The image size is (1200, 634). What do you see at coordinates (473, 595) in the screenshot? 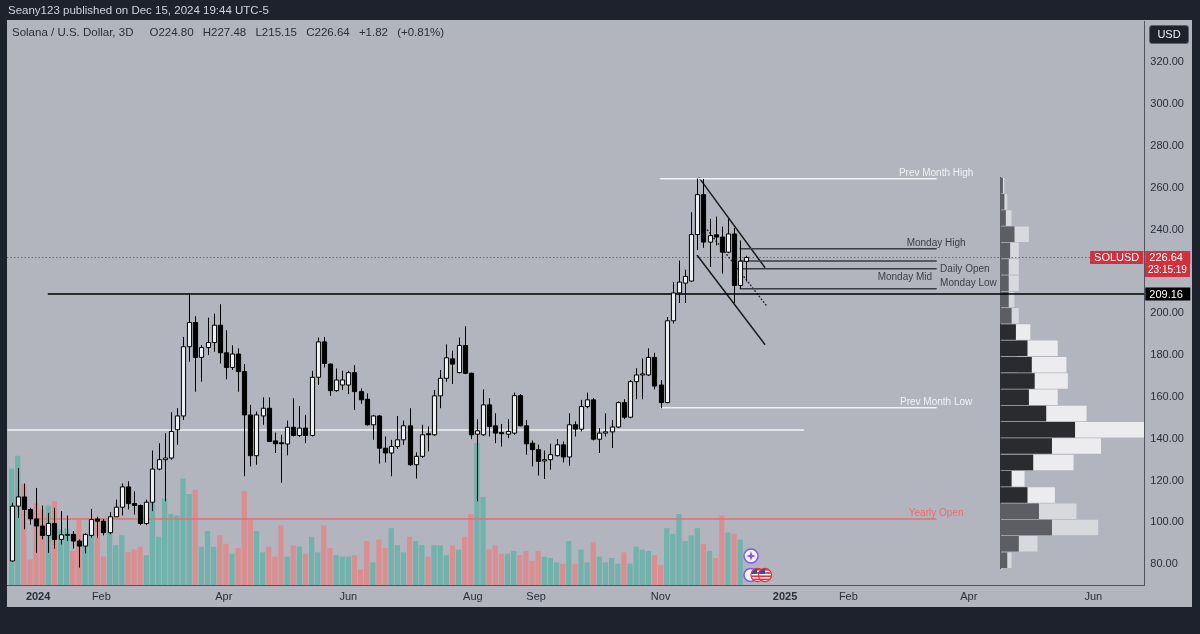
I see `x-tick-label: Aug` at bounding box center [473, 595].